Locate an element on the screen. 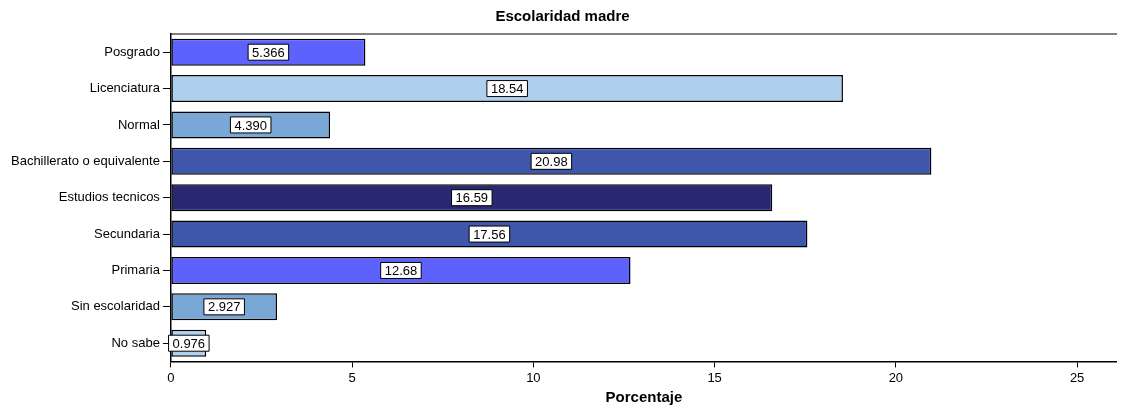 The height and width of the screenshot is (419, 1125). y-tick-label: Bachillerato o equivalente is located at coordinates (85, 160).